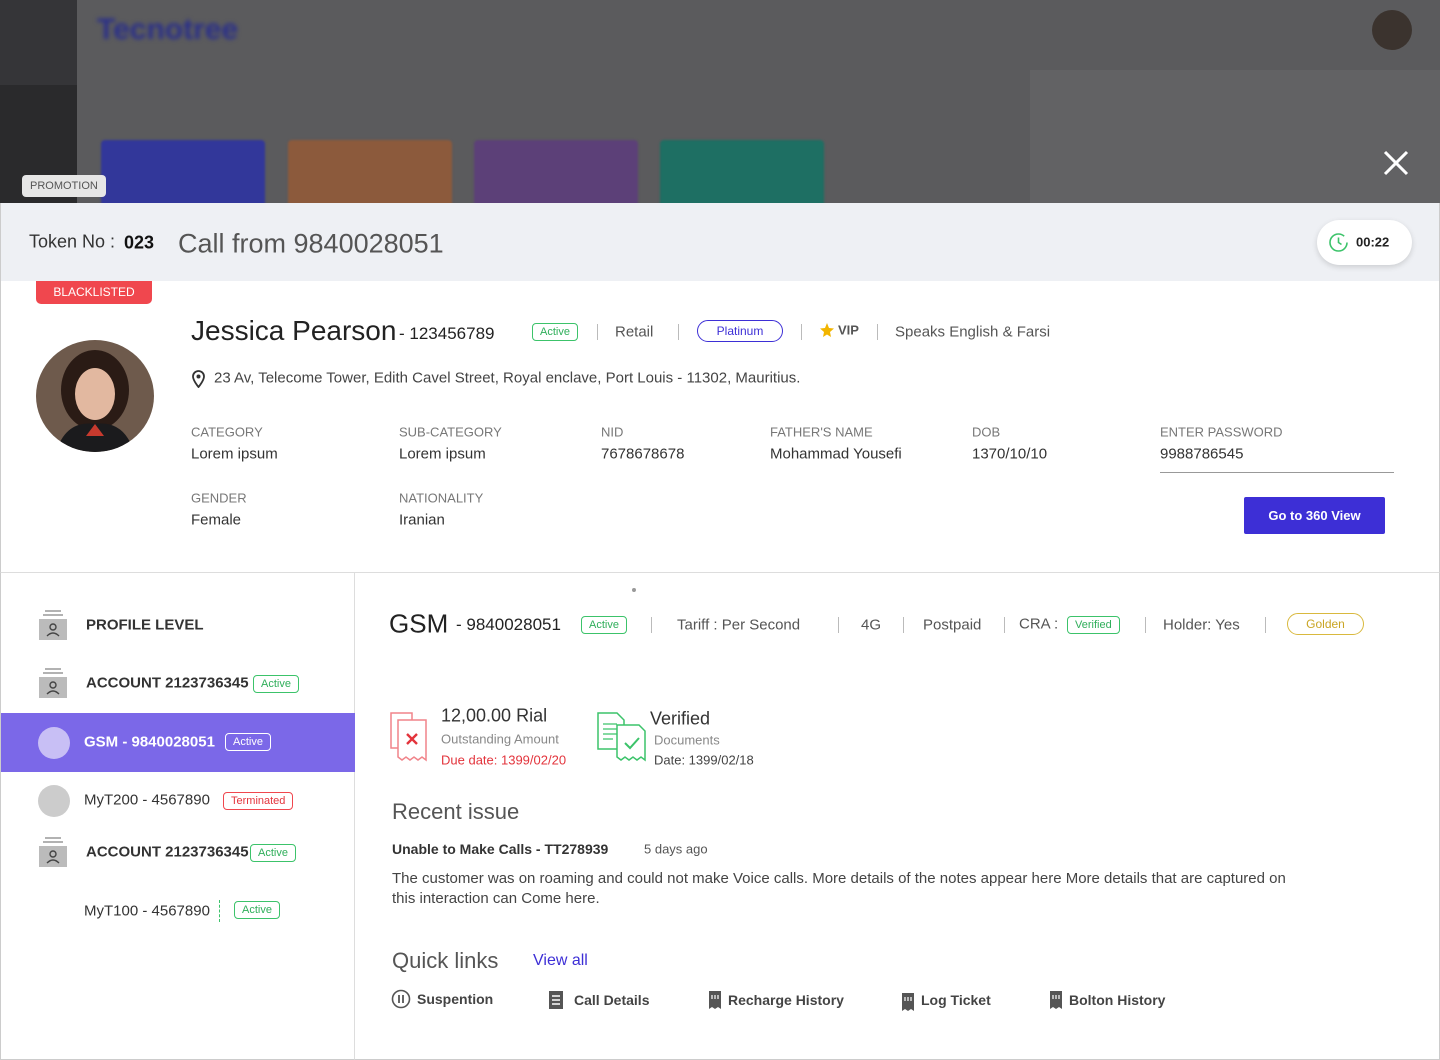 The width and height of the screenshot is (1440, 1060). Describe the element at coordinates (621, 737) in the screenshot. I see `documents-icon` at that location.